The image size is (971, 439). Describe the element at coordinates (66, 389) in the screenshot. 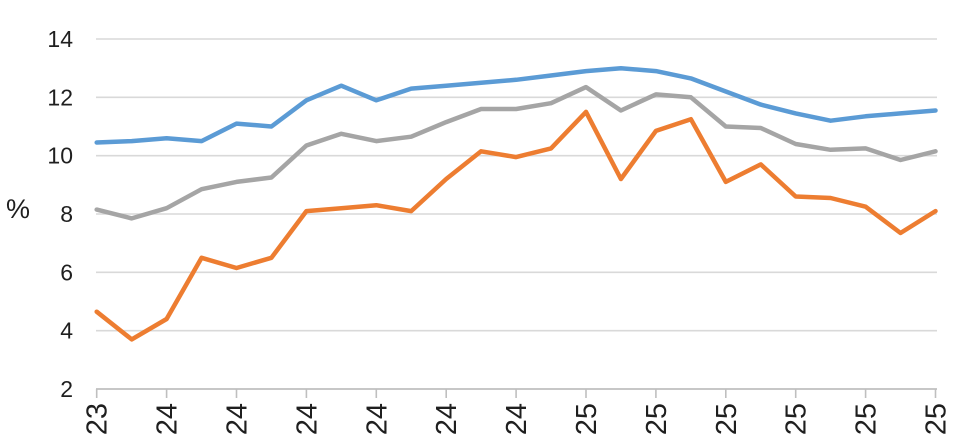

I see `y-tick-label: 2` at that location.